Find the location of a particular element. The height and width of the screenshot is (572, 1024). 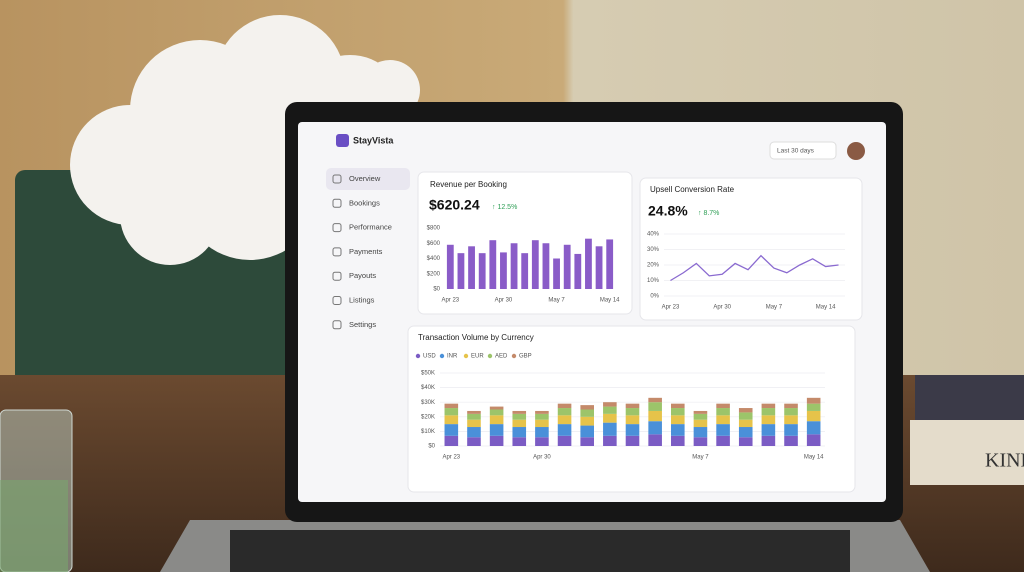

legend-swatch is located at coordinates (490, 356).